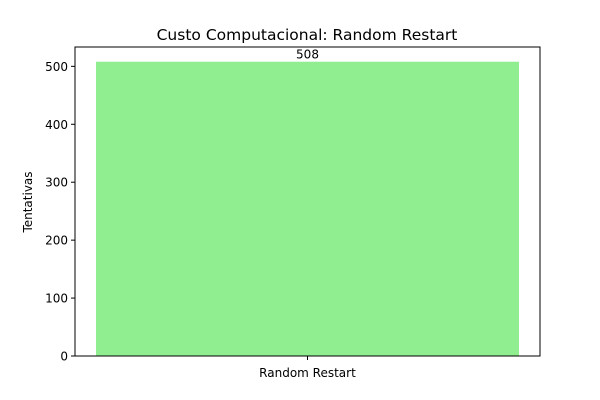 This screenshot has width=600, height=400. What do you see at coordinates (307, 55) in the screenshot?
I see `bar-value-label: 508` at bounding box center [307, 55].